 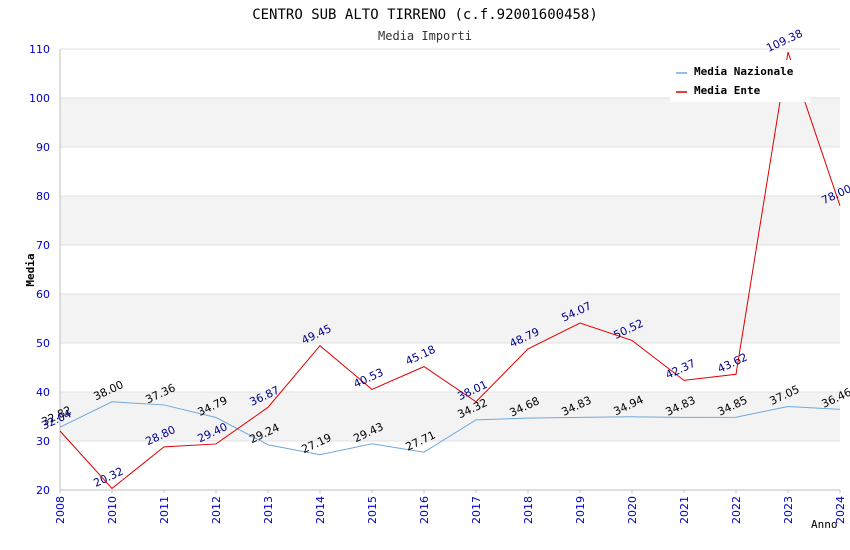 What do you see at coordinates (736, 510) in the screenshot?
I see `x-tick-label: 2022` at bounding box center [736, 510].